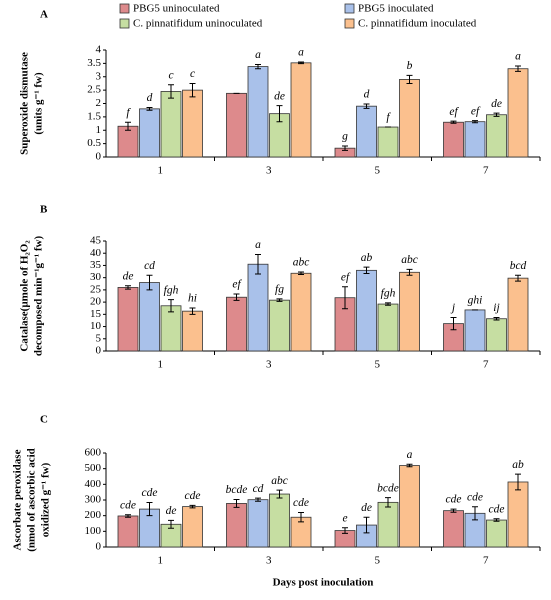  Describe the element at coordinates (99, 103) in the screenshot. I see `y-tick-label: 2` at that location.